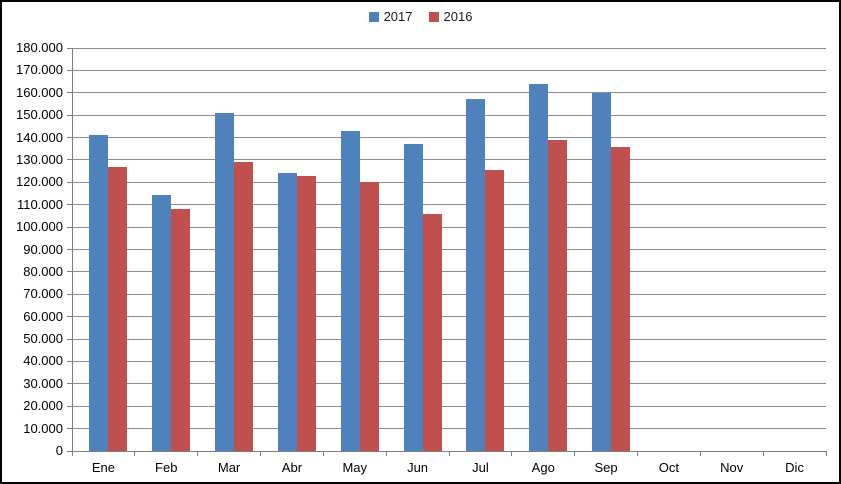 The width and height of the screenshot is (841, 484). Describe the element at coordinates (449, 429) in the screenshot. I see `gridline-10.000` at that location.